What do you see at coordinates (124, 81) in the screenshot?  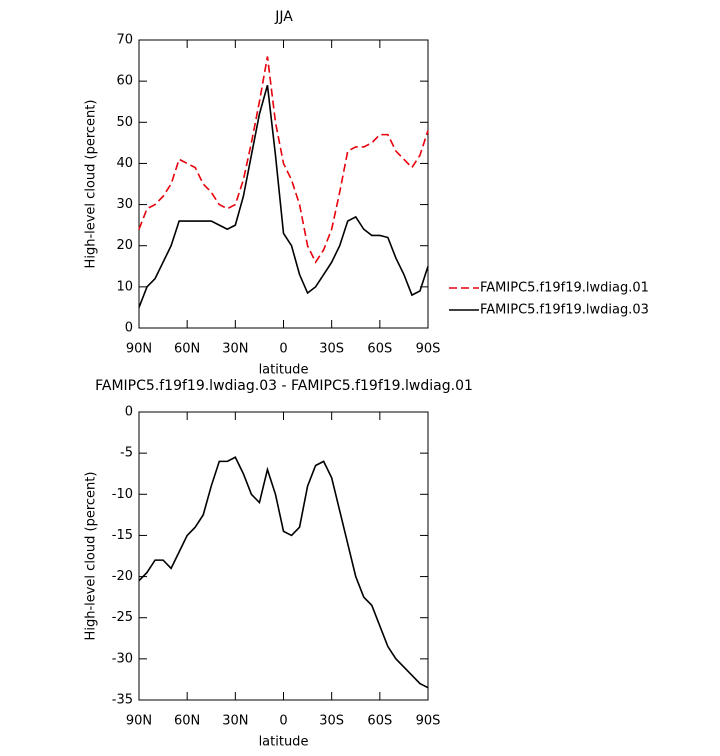 I see `y-tick-label: 60` at bounding box center [124, 81].